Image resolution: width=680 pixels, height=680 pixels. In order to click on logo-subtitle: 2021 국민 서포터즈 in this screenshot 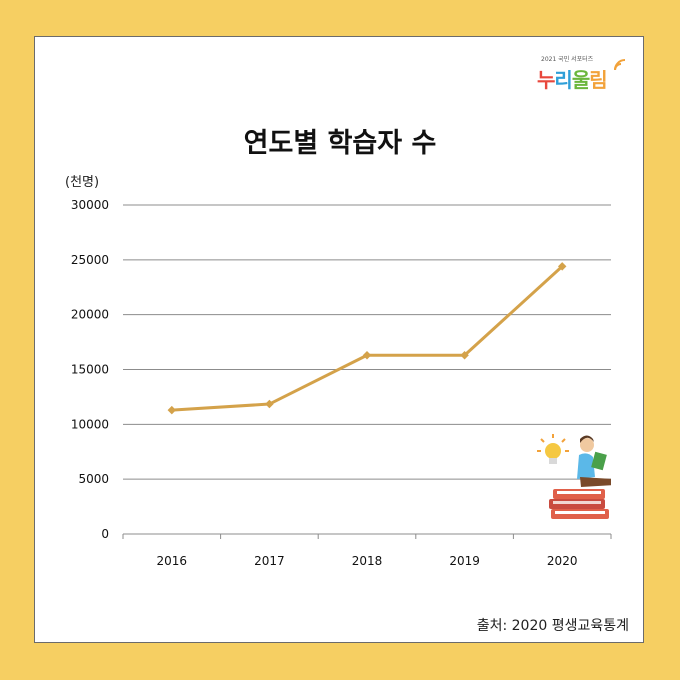, I will do `click(567, 59)`.